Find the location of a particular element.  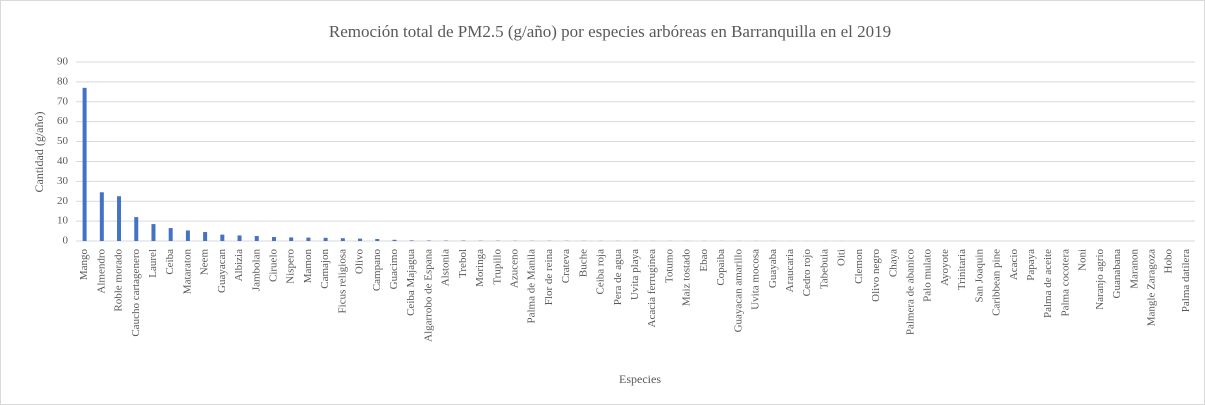

x-tick-label: Ceiba is located at coordinates (170, 262).